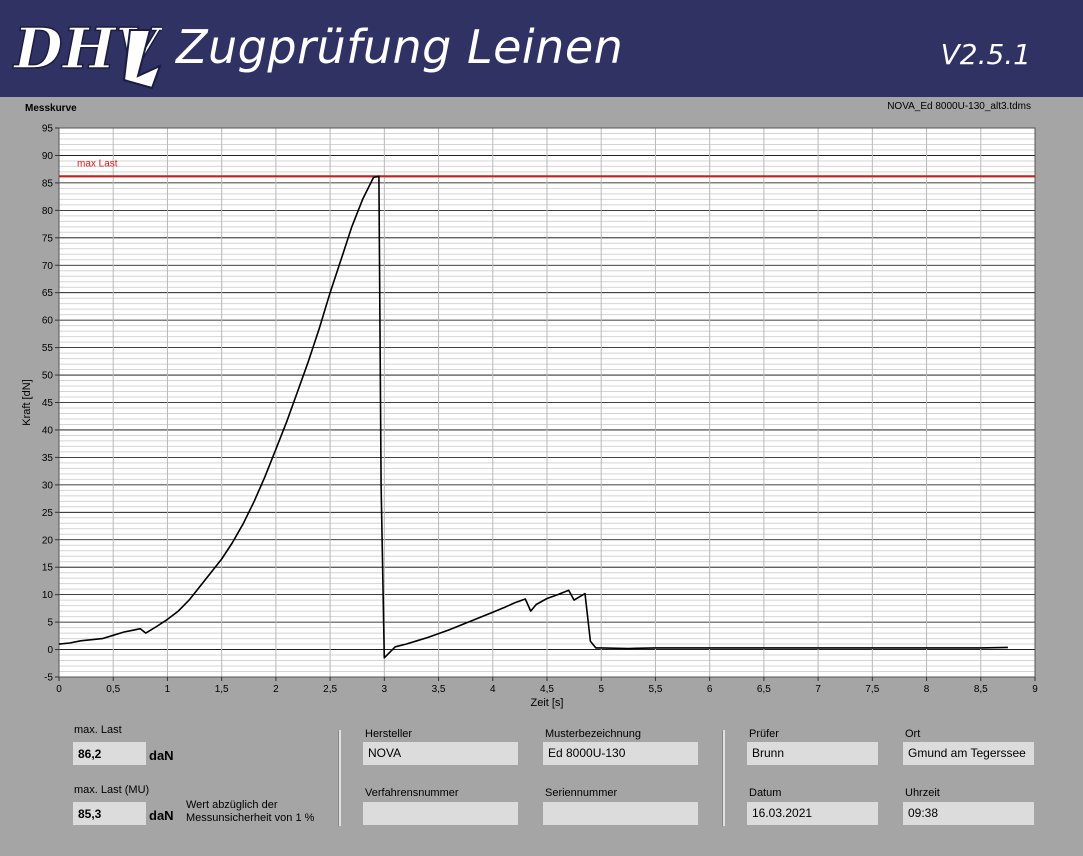 The width and height of the screenshot is (1083, 856). What do you see at coordinates (581, 793) in the screenshot?
I see `serien-label: Seriennummer` at bounding box center [581, 793].